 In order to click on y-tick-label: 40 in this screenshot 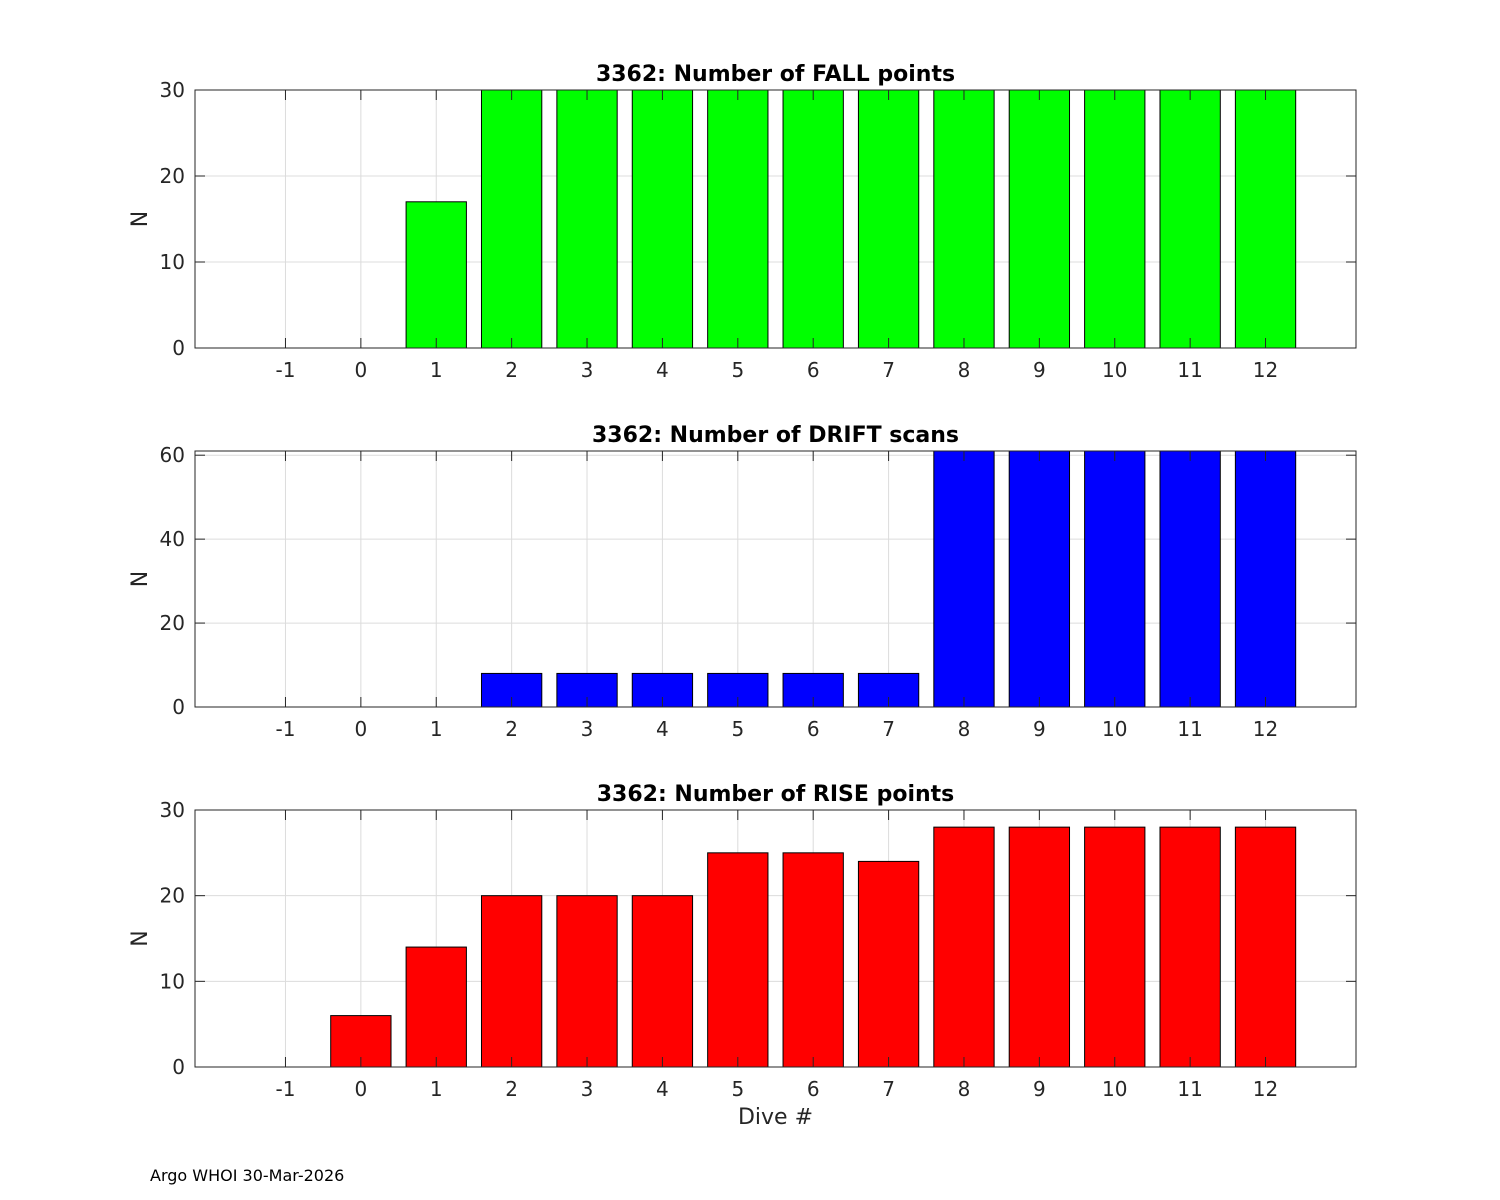, I will do `click(172, 539)`.